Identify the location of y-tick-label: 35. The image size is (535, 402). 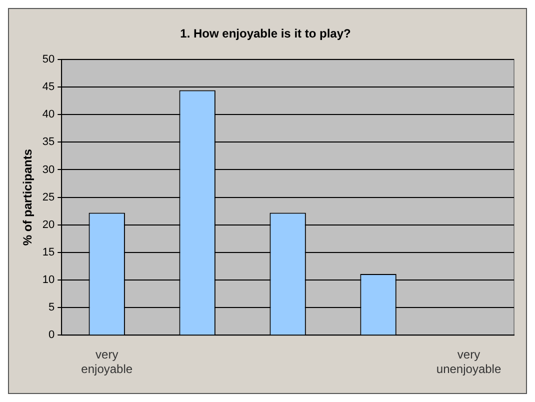
(48, 142).